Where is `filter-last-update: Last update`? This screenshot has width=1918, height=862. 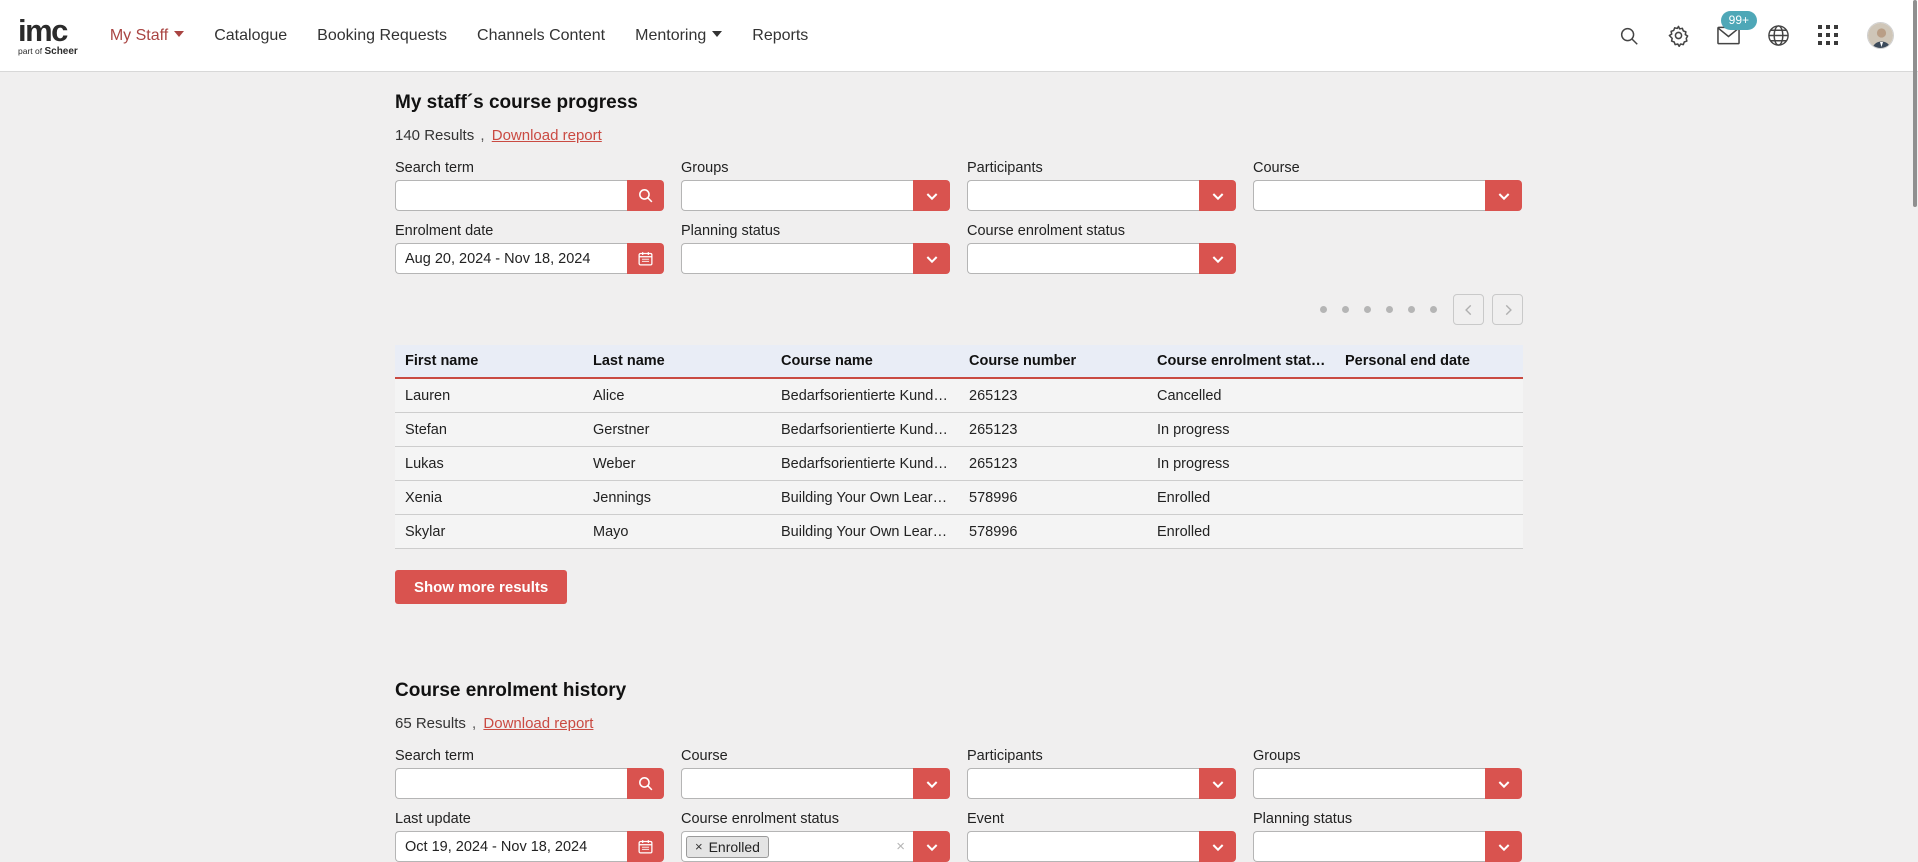 filter-last-update: Last update is located at coordinates (529, 836).